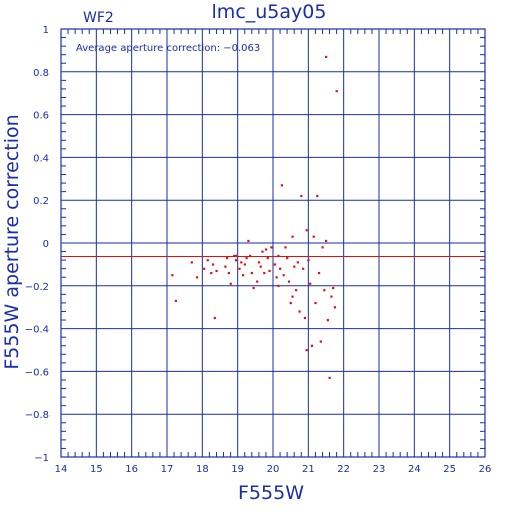 This screenshot has width=512, height=512. Describe the element at coordinates (41, 158) in the screenshot. I see `y-tick-label: 0.4` at that location.